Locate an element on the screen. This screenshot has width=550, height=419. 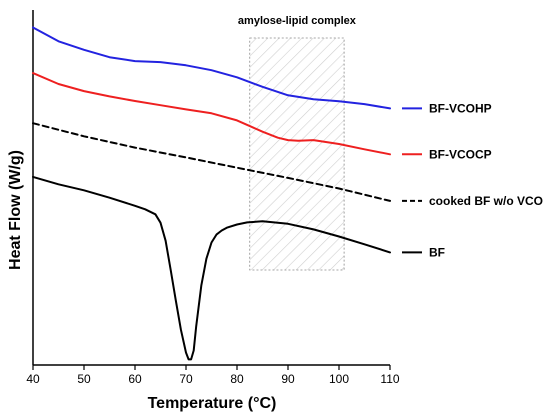
x-tick-label: 50 is located at coordinates (84, 379).